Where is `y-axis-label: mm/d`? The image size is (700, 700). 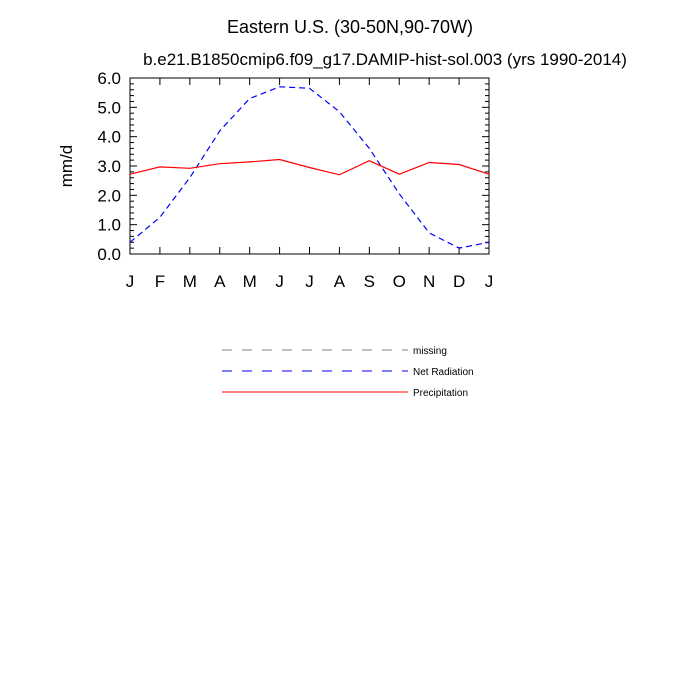
y-axis-label: mm/d is located at coordinates (66, 166).